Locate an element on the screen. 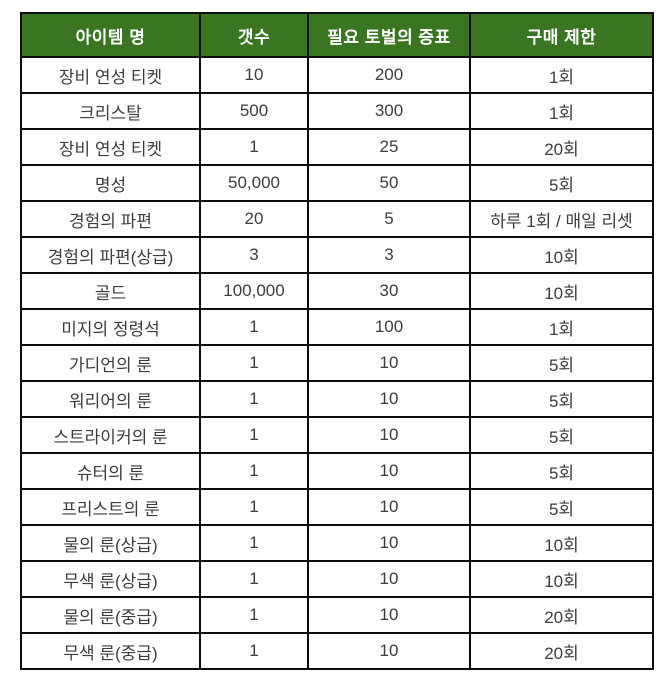 This screenshot has height=682, width=671. token-cost-cell: 25 is located at coordinates (389, 147).